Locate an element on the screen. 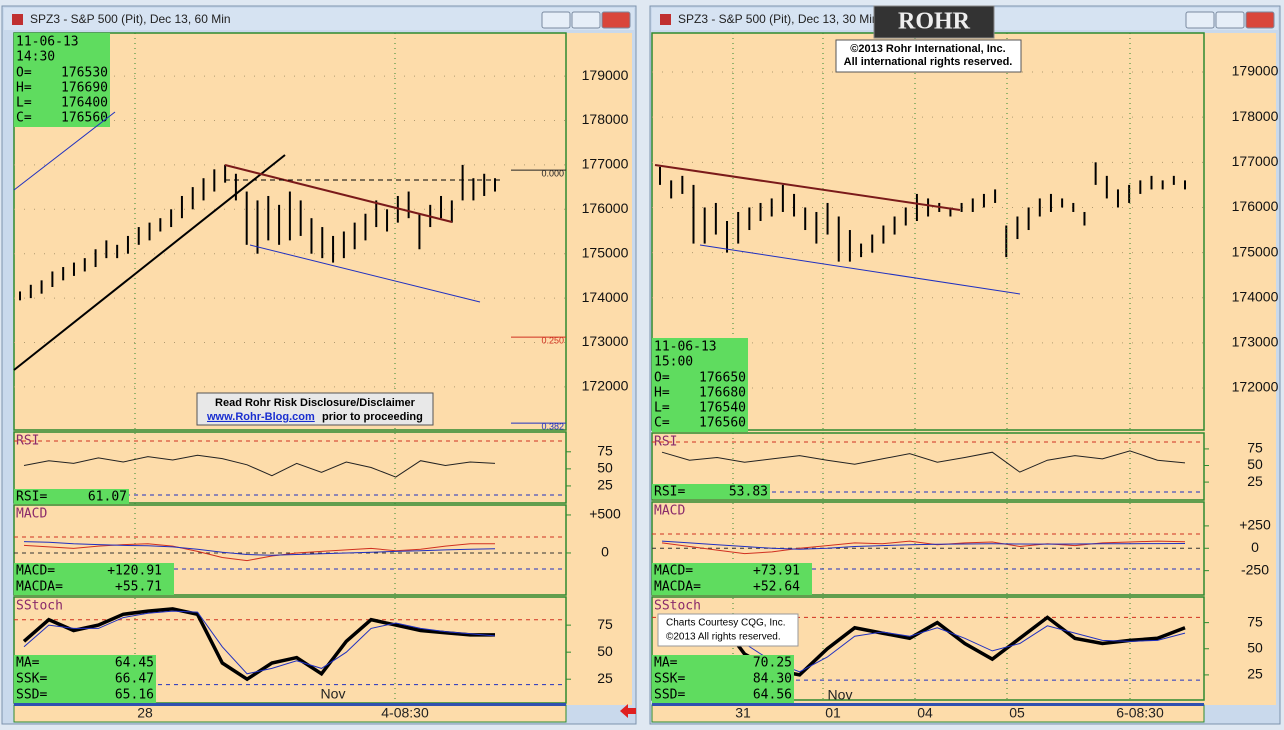  price-tick-label: 174000 is located at coordinates (605, 297).